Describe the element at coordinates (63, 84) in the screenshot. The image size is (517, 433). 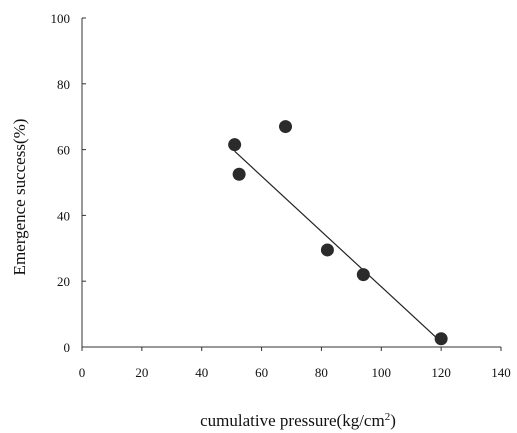
I see `y-tick-label: 80` at that location.